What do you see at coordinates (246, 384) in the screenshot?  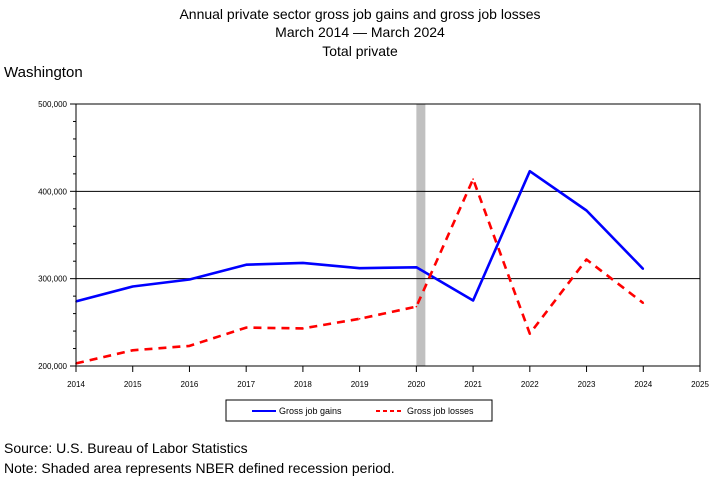 I see `x-tick-label: 2017` at bounding box center [246, 384].